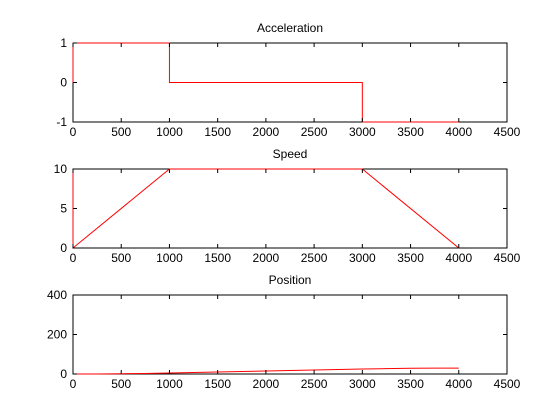 The image size is (560, 420). What do you see at coordinates (57, 335) in the screenshot?
I see `y-tick-label: 200` at bounding box center [57, 335].